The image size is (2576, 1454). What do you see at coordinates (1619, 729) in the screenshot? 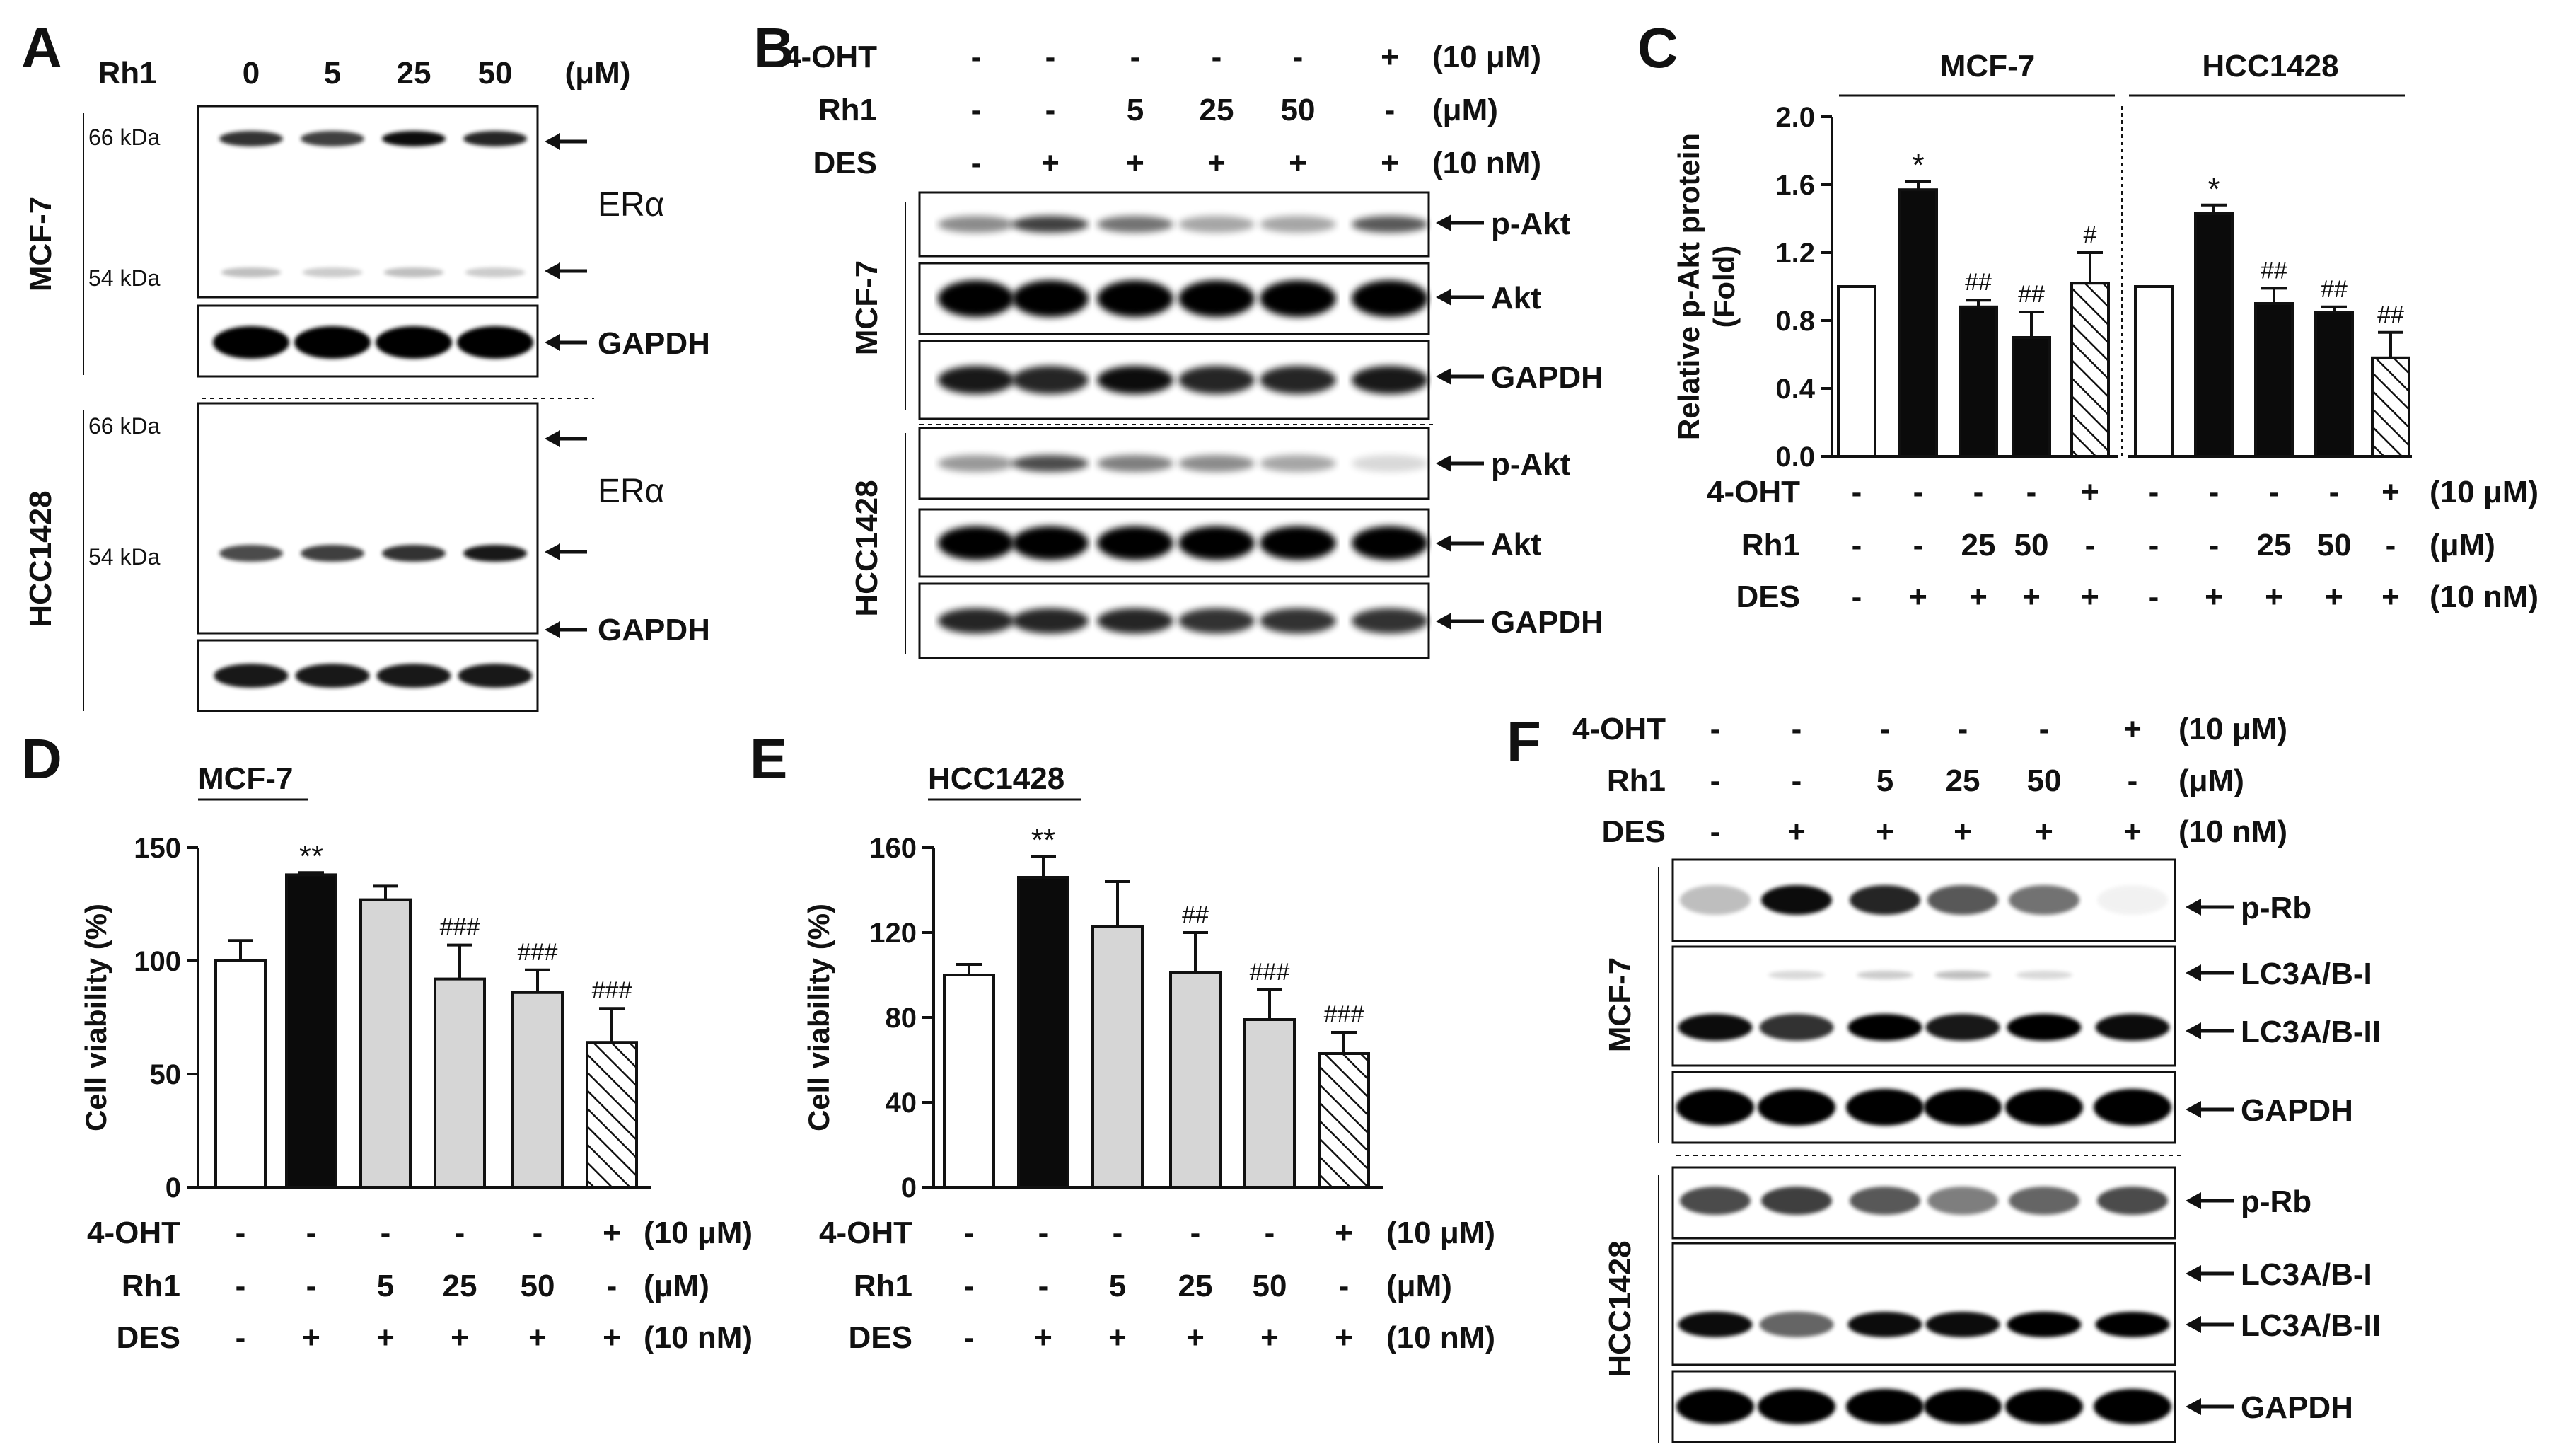
I see `panel-f-row-label-0: 4-OHT` at bounding box center [1619, 729].